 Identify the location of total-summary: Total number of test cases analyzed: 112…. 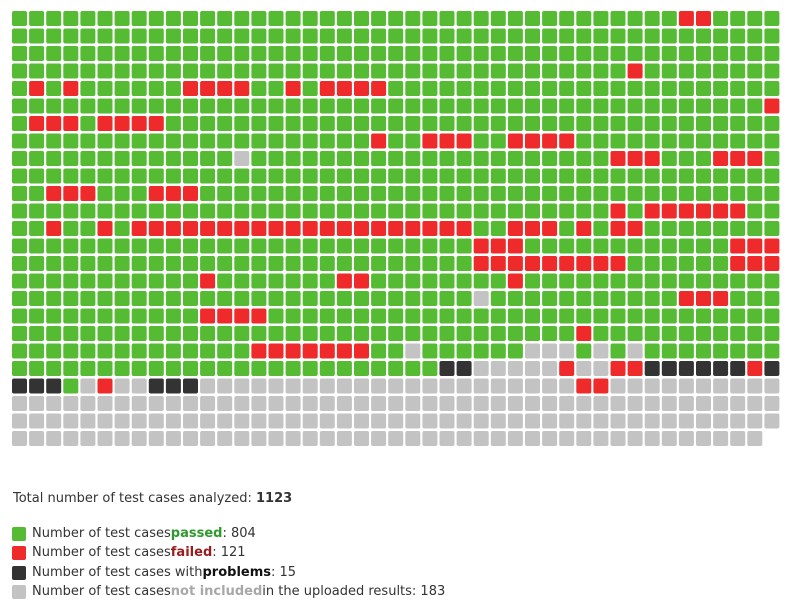
(152, 498).